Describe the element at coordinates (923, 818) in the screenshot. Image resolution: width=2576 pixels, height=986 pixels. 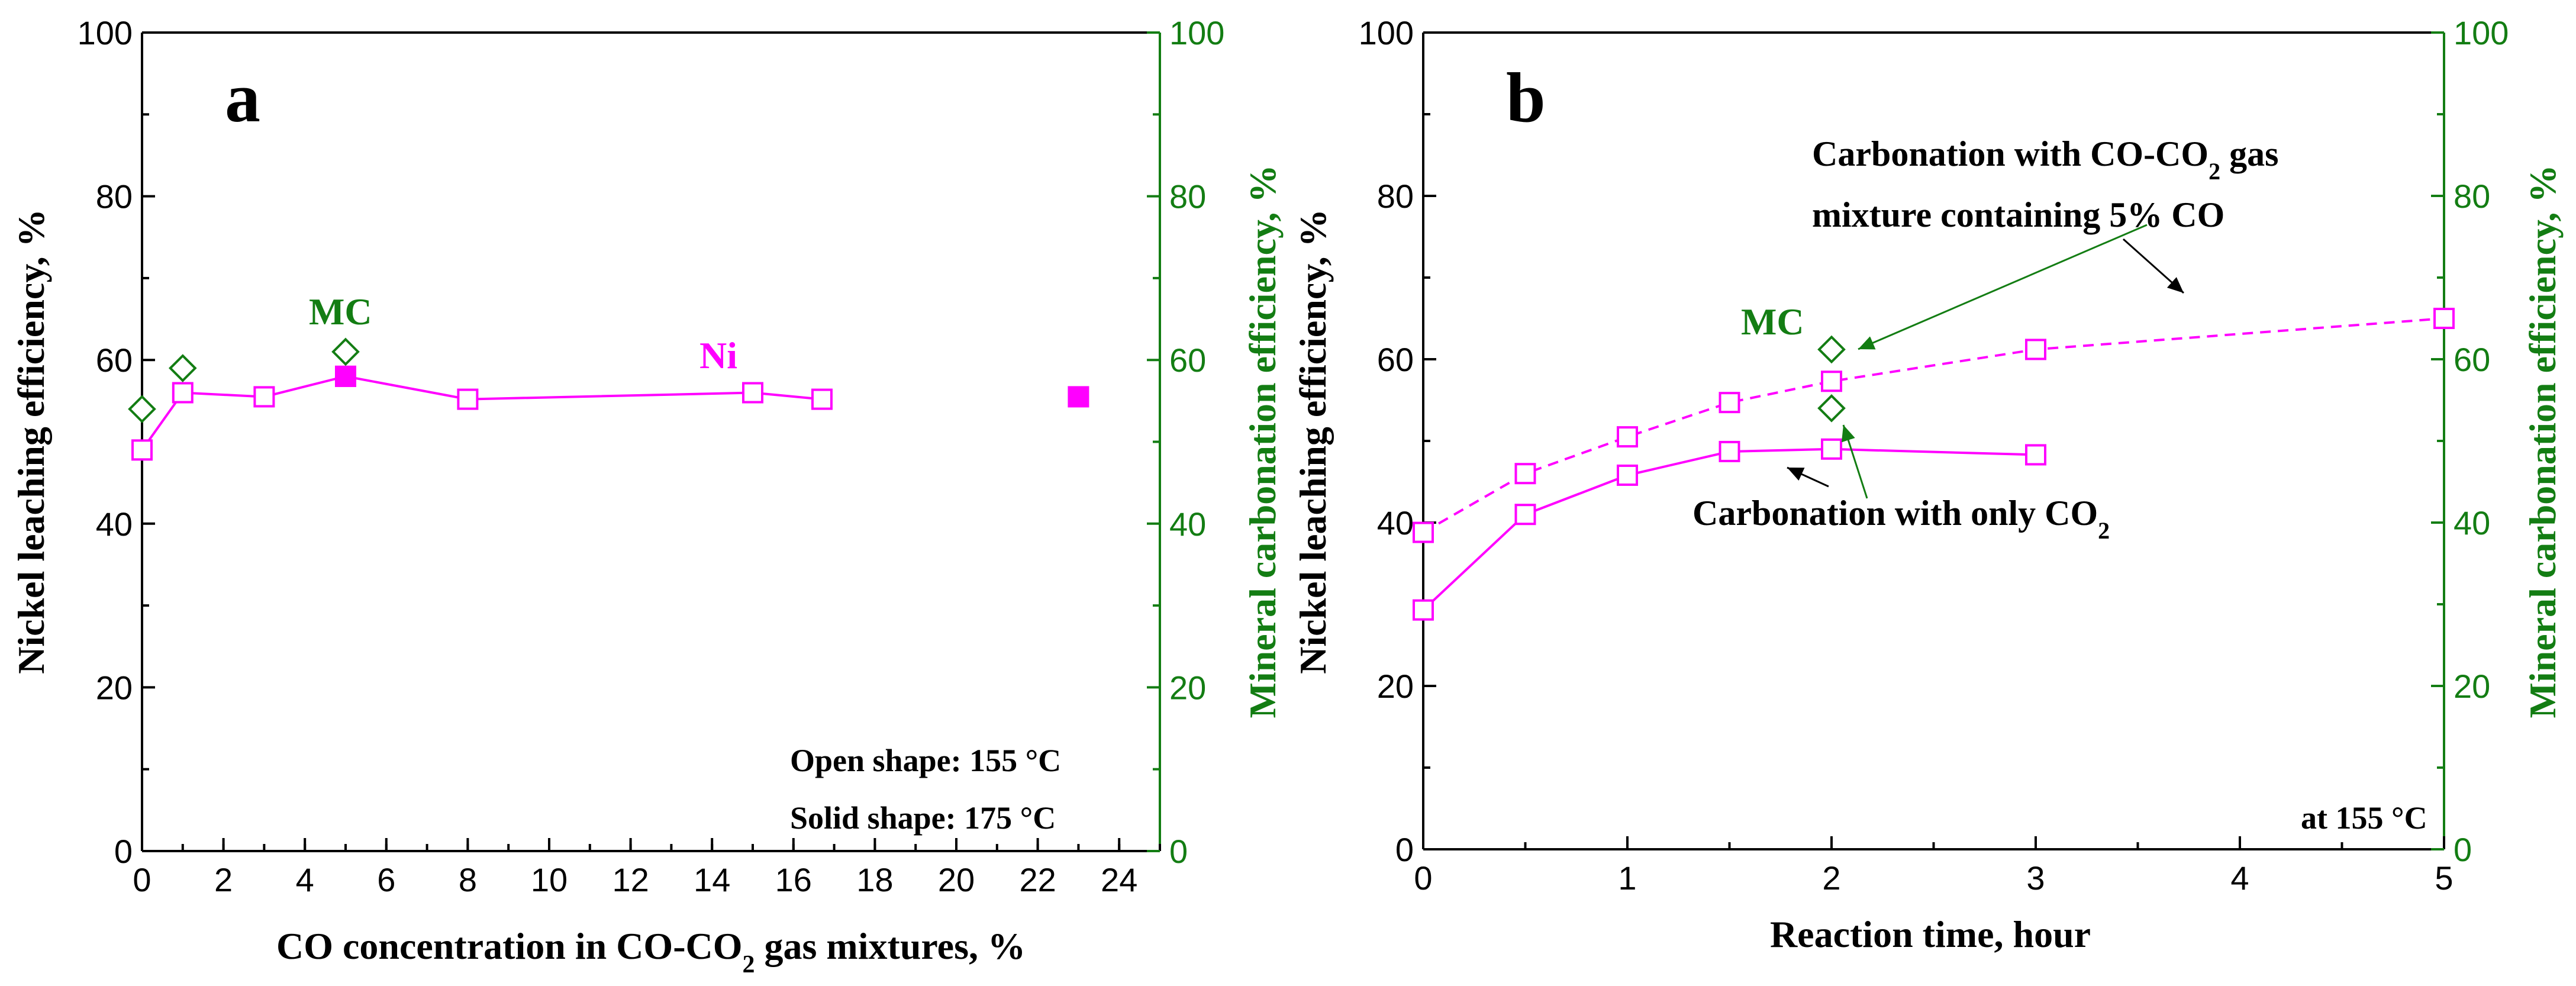
I see `legend-solid-note: Solid shape: 175 °C` at that location.